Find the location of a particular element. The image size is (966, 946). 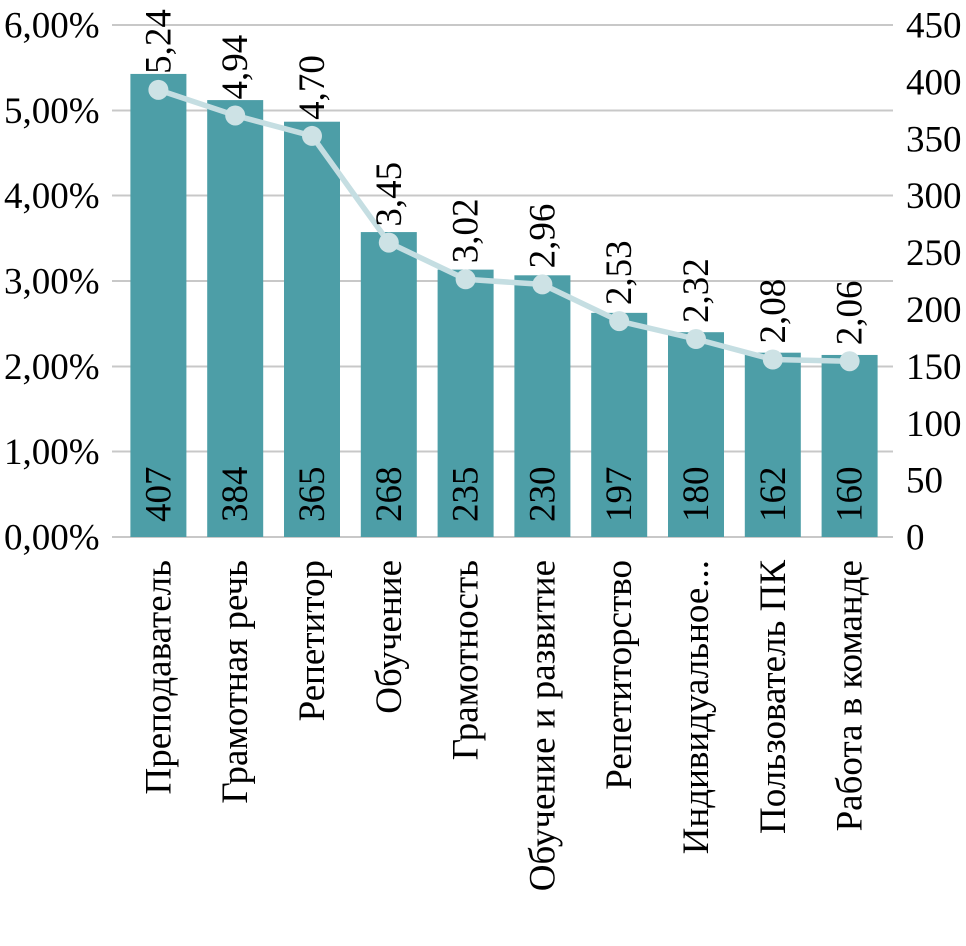

right-axis-tick-label: 400 is located at coordinates (934, 82).